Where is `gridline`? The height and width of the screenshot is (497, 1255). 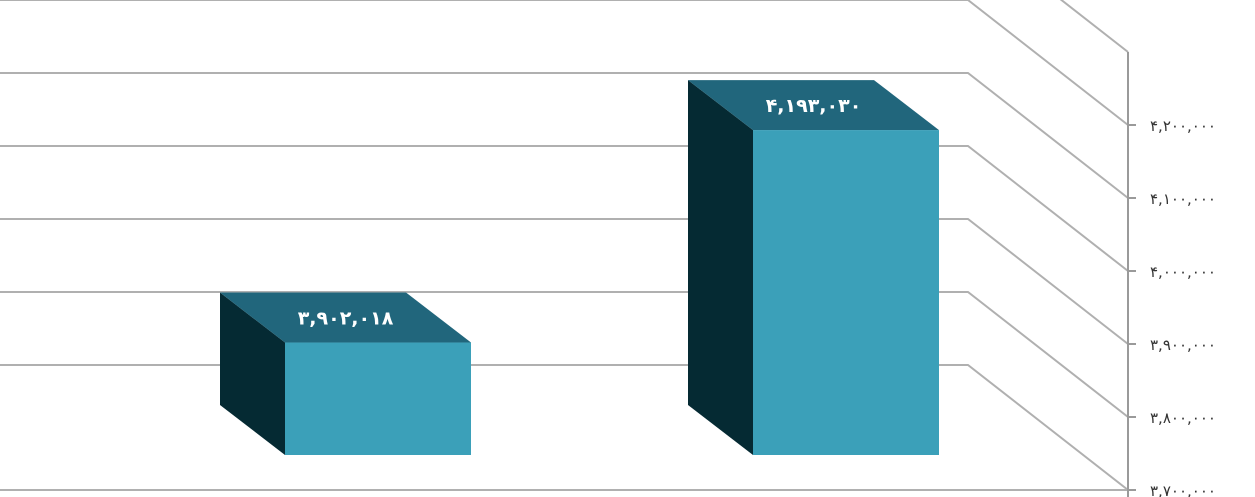
gridline is located at coordinates (1094, 26).